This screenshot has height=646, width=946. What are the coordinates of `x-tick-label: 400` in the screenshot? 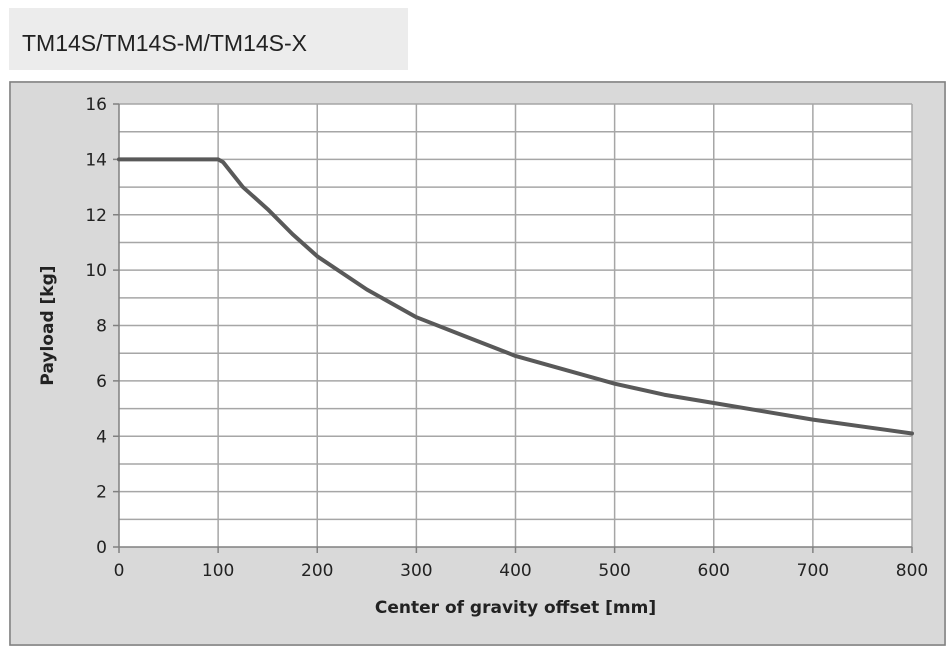 It's located at (515, 571).